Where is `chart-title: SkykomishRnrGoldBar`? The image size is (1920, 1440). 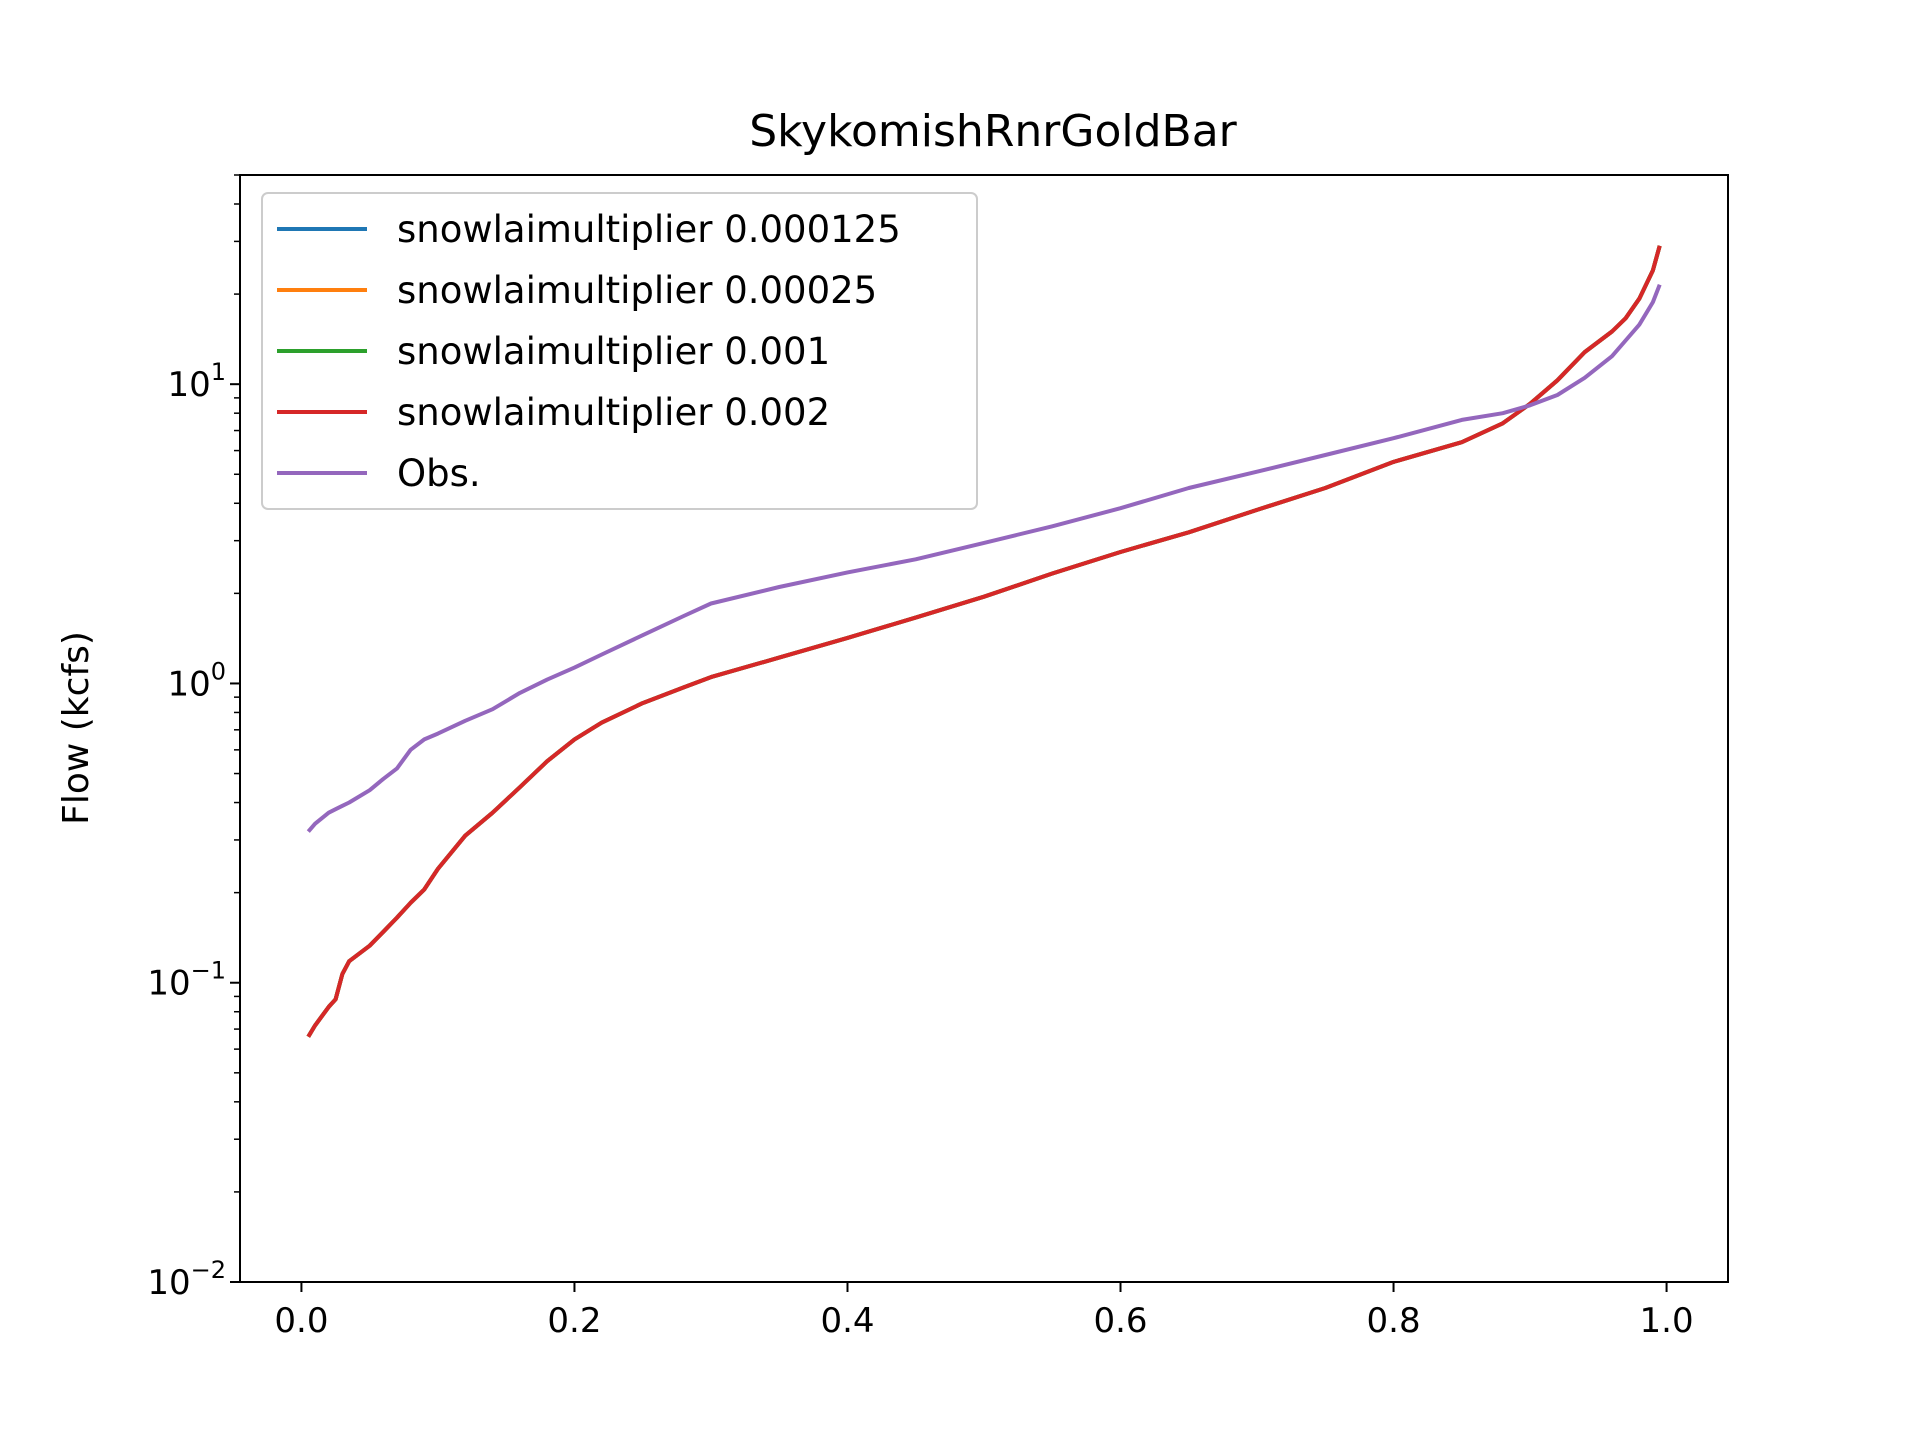
chart-title: SkykomishRnrGoldBar is located at coordinates (993, 131).